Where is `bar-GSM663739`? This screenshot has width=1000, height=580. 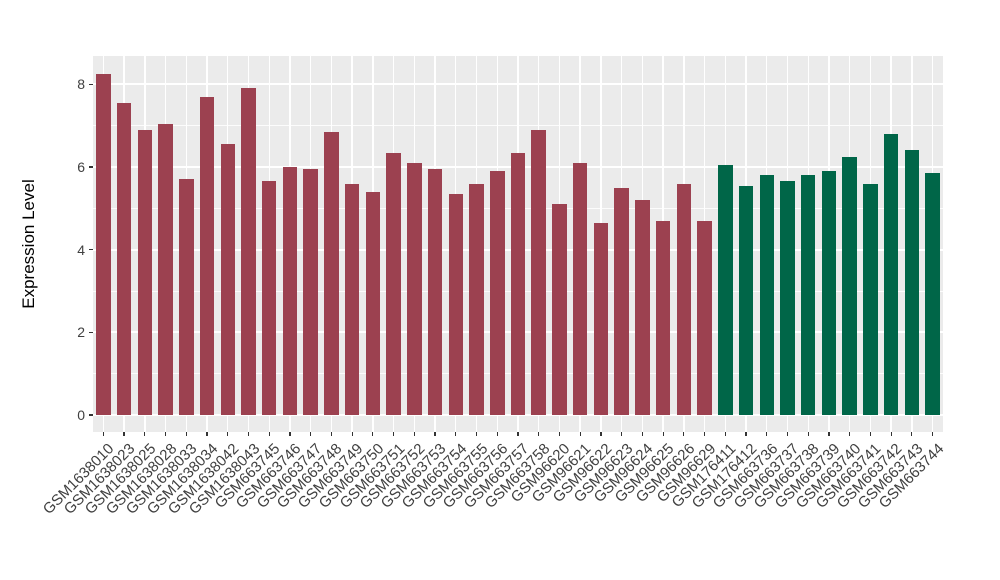 bar-GSM663739 is located at coordinates (829, 293).